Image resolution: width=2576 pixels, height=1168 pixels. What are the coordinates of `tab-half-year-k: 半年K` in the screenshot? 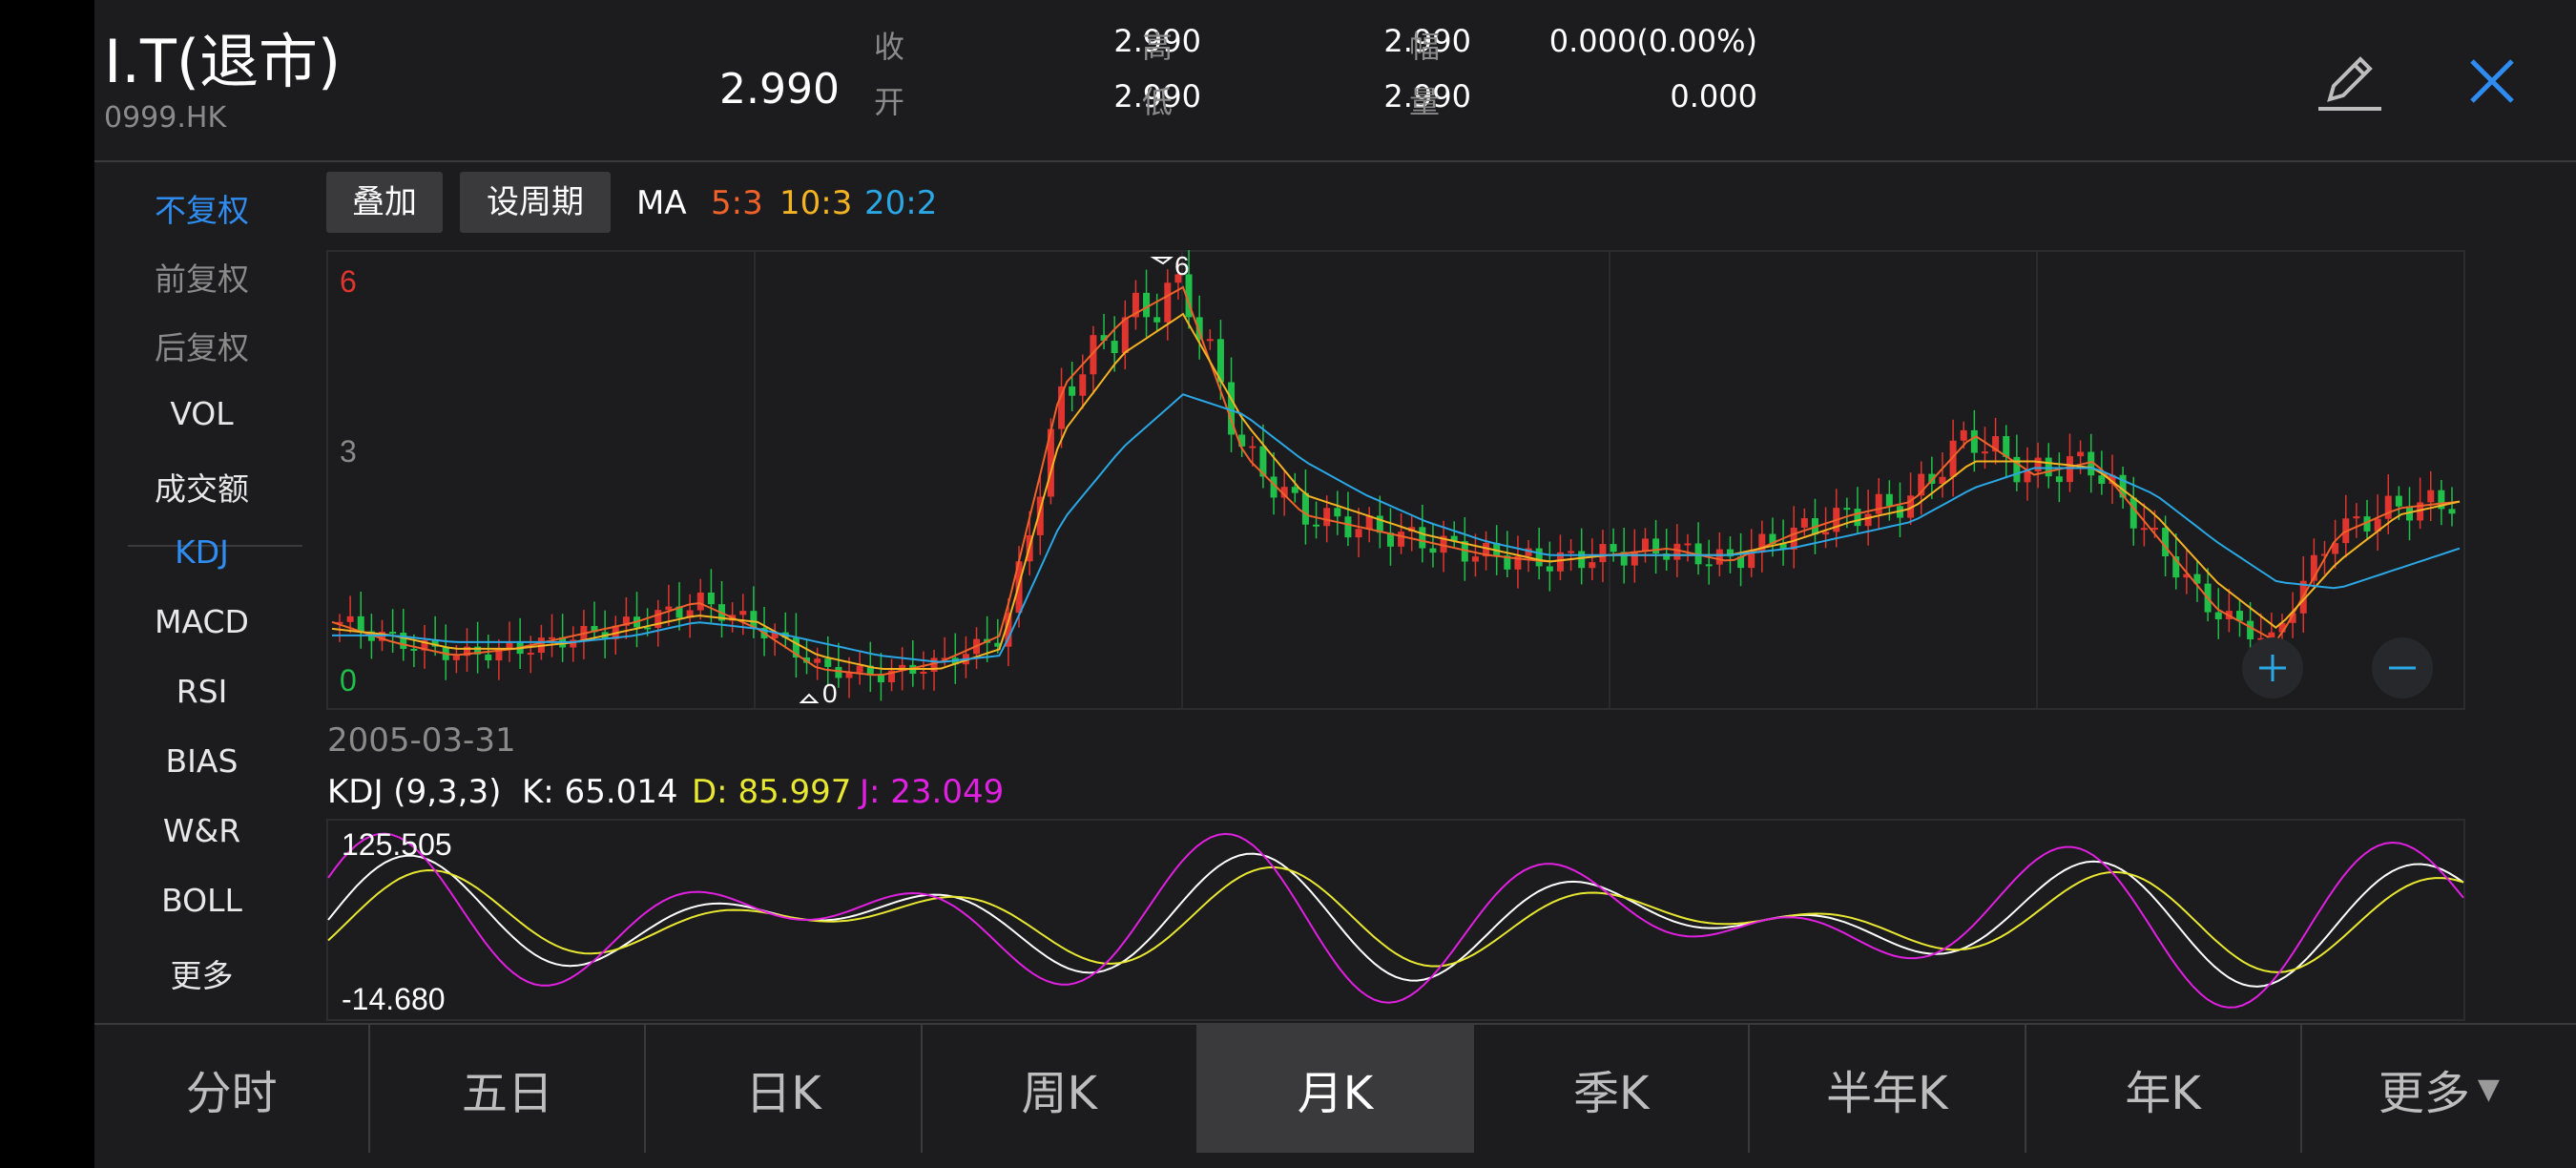 It's located at (1888, 1089).